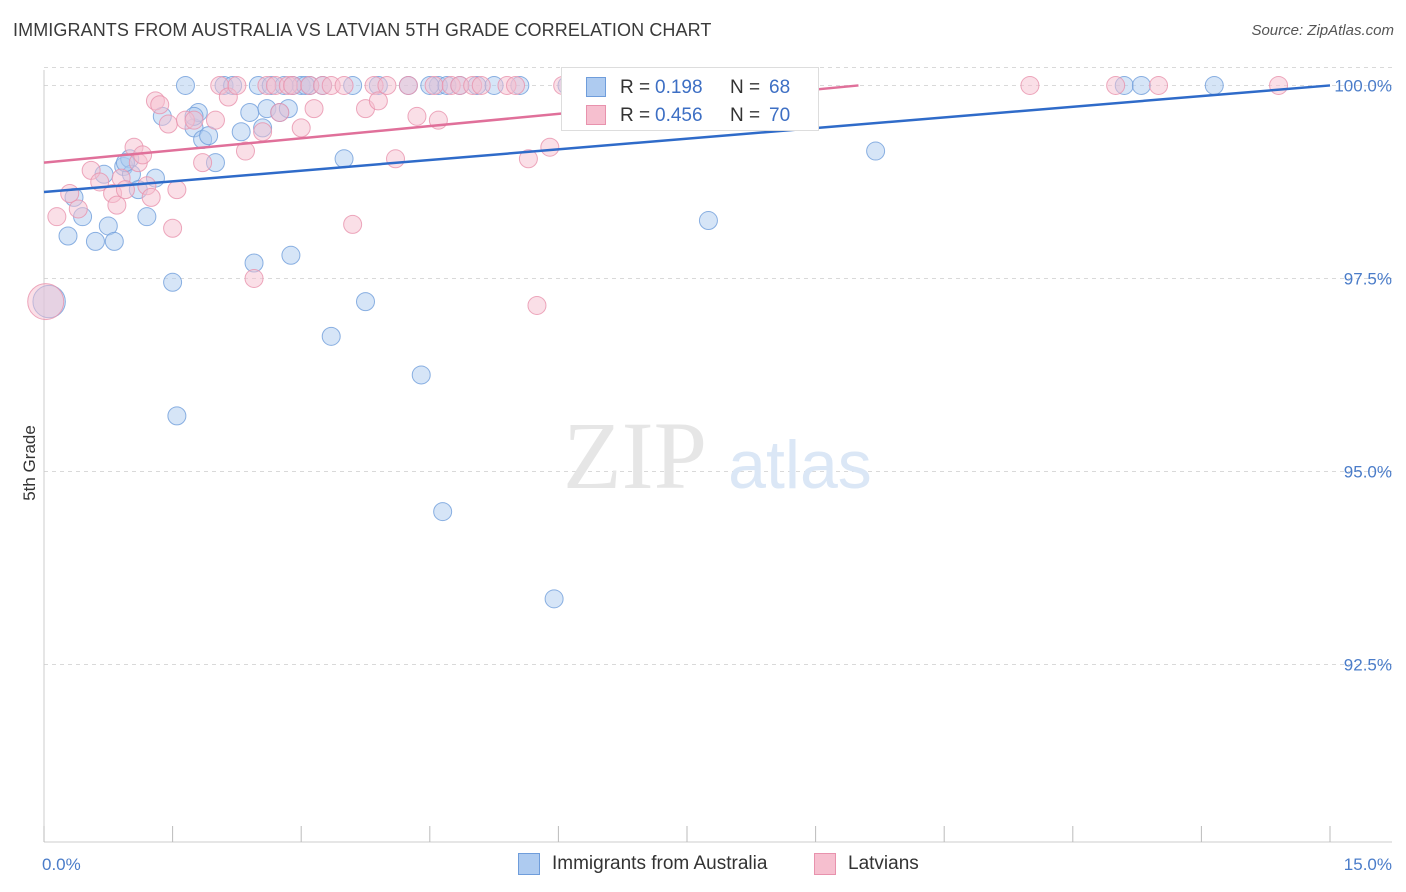 The image size is (1406, 892). Describe the element at coordinates (29, 463) in the screenshot. I see `y-axis-label: 5th Grade` at that location.